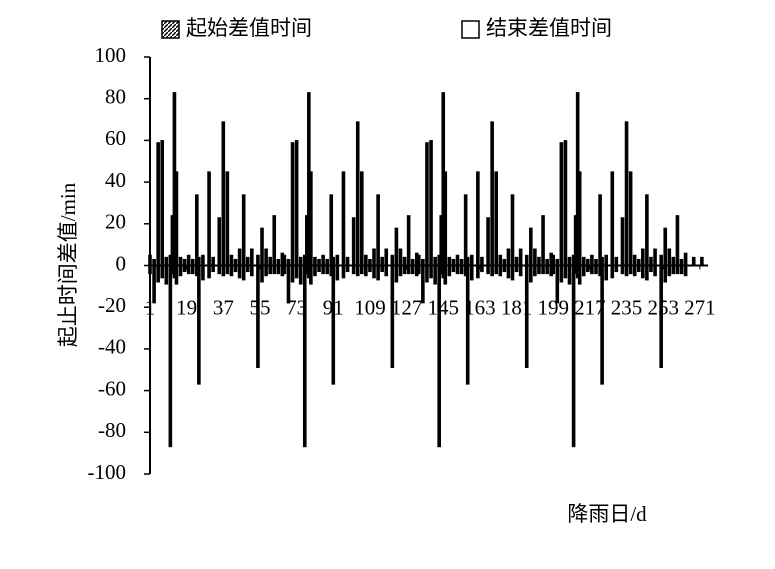  Describe the element at coordinates (259, 307) in the screenshot. I see `x-tick-label: 55` at that location.